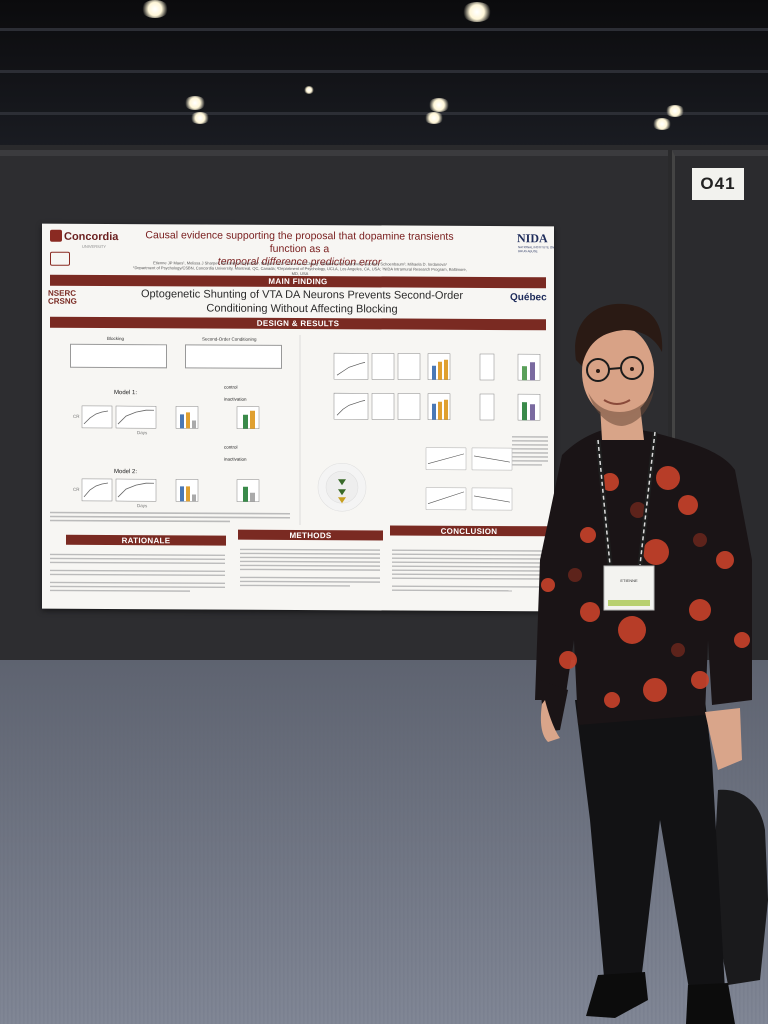 Image resolution: width=768 pixels, height=1024 pixels. Describe the element at coordinates (119, 490) in the screenshot. I see `model2-learning-plot` at that location.